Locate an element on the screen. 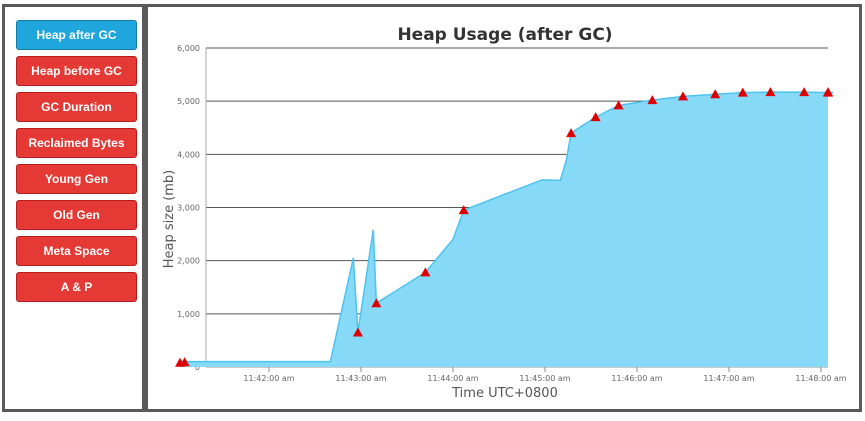 The image size is (865, 421). chart-title: Heap Usage (after GC) is located at coordinates (504, 35).